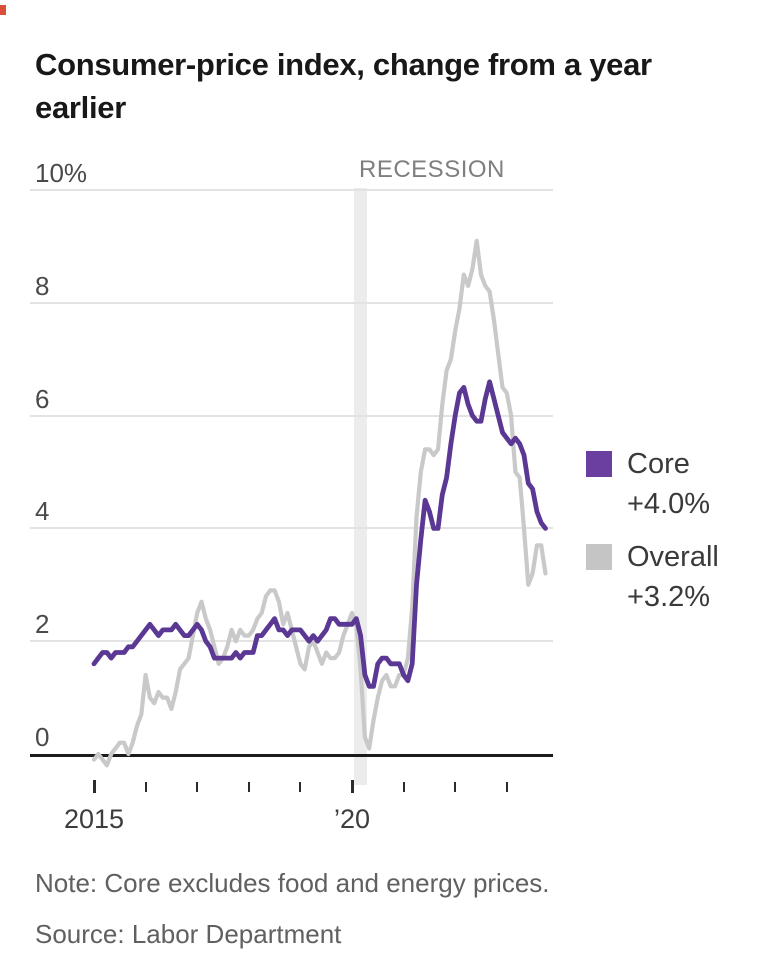 The image size is (765, 961). I want to click on overall-swatch, so click(599, 557).